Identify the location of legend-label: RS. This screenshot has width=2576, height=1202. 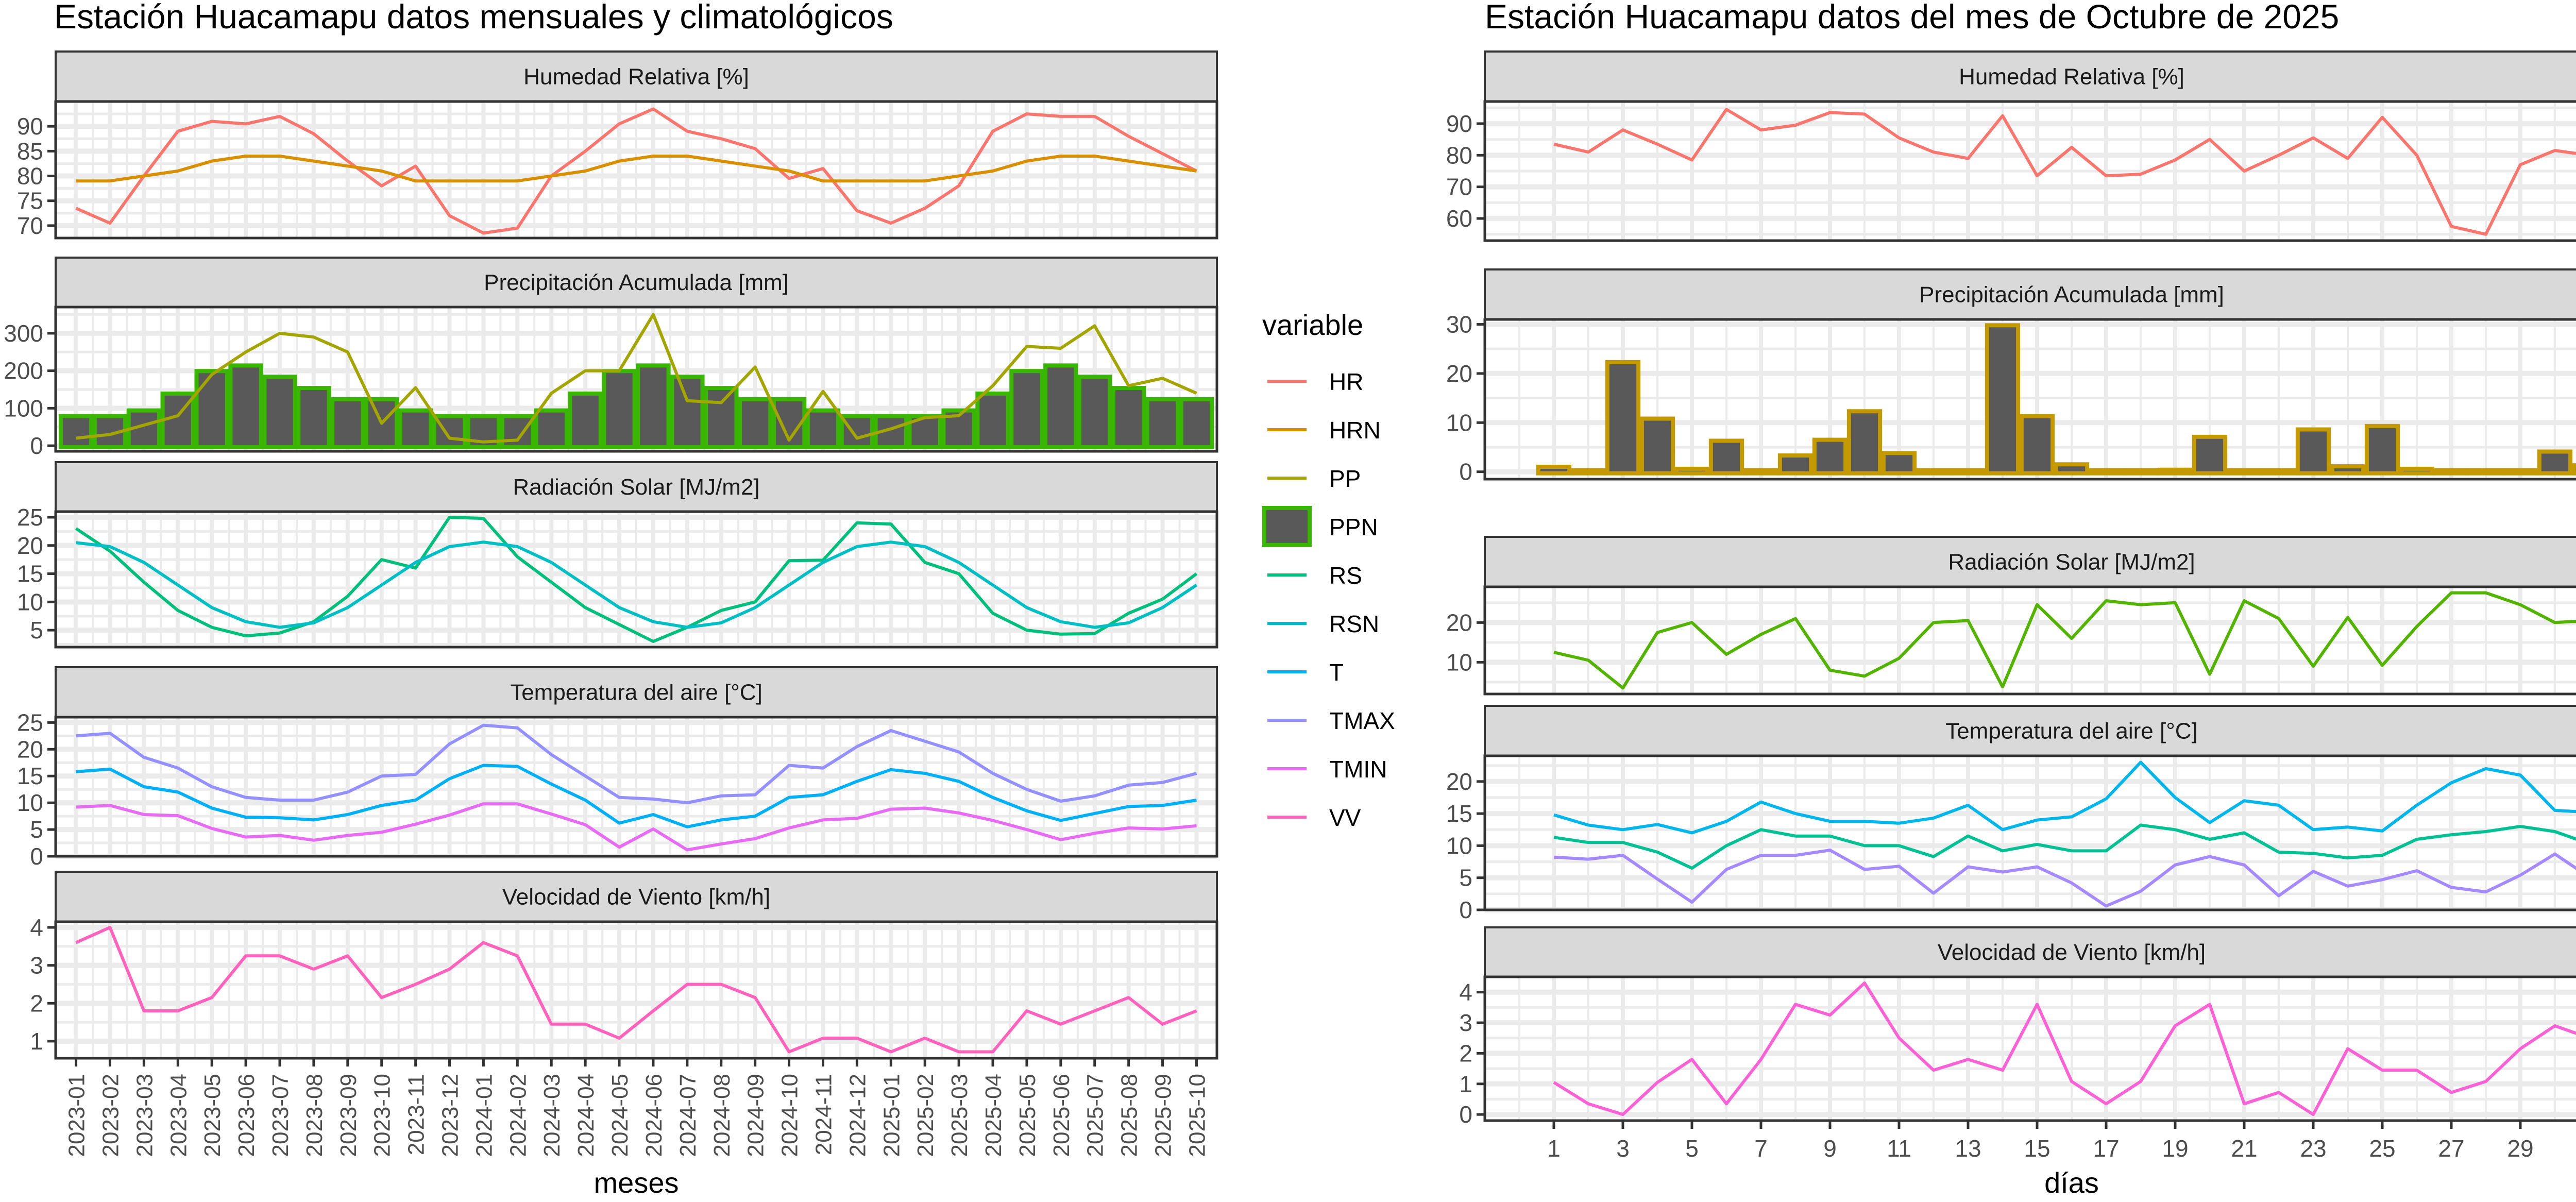
(1345, 575).